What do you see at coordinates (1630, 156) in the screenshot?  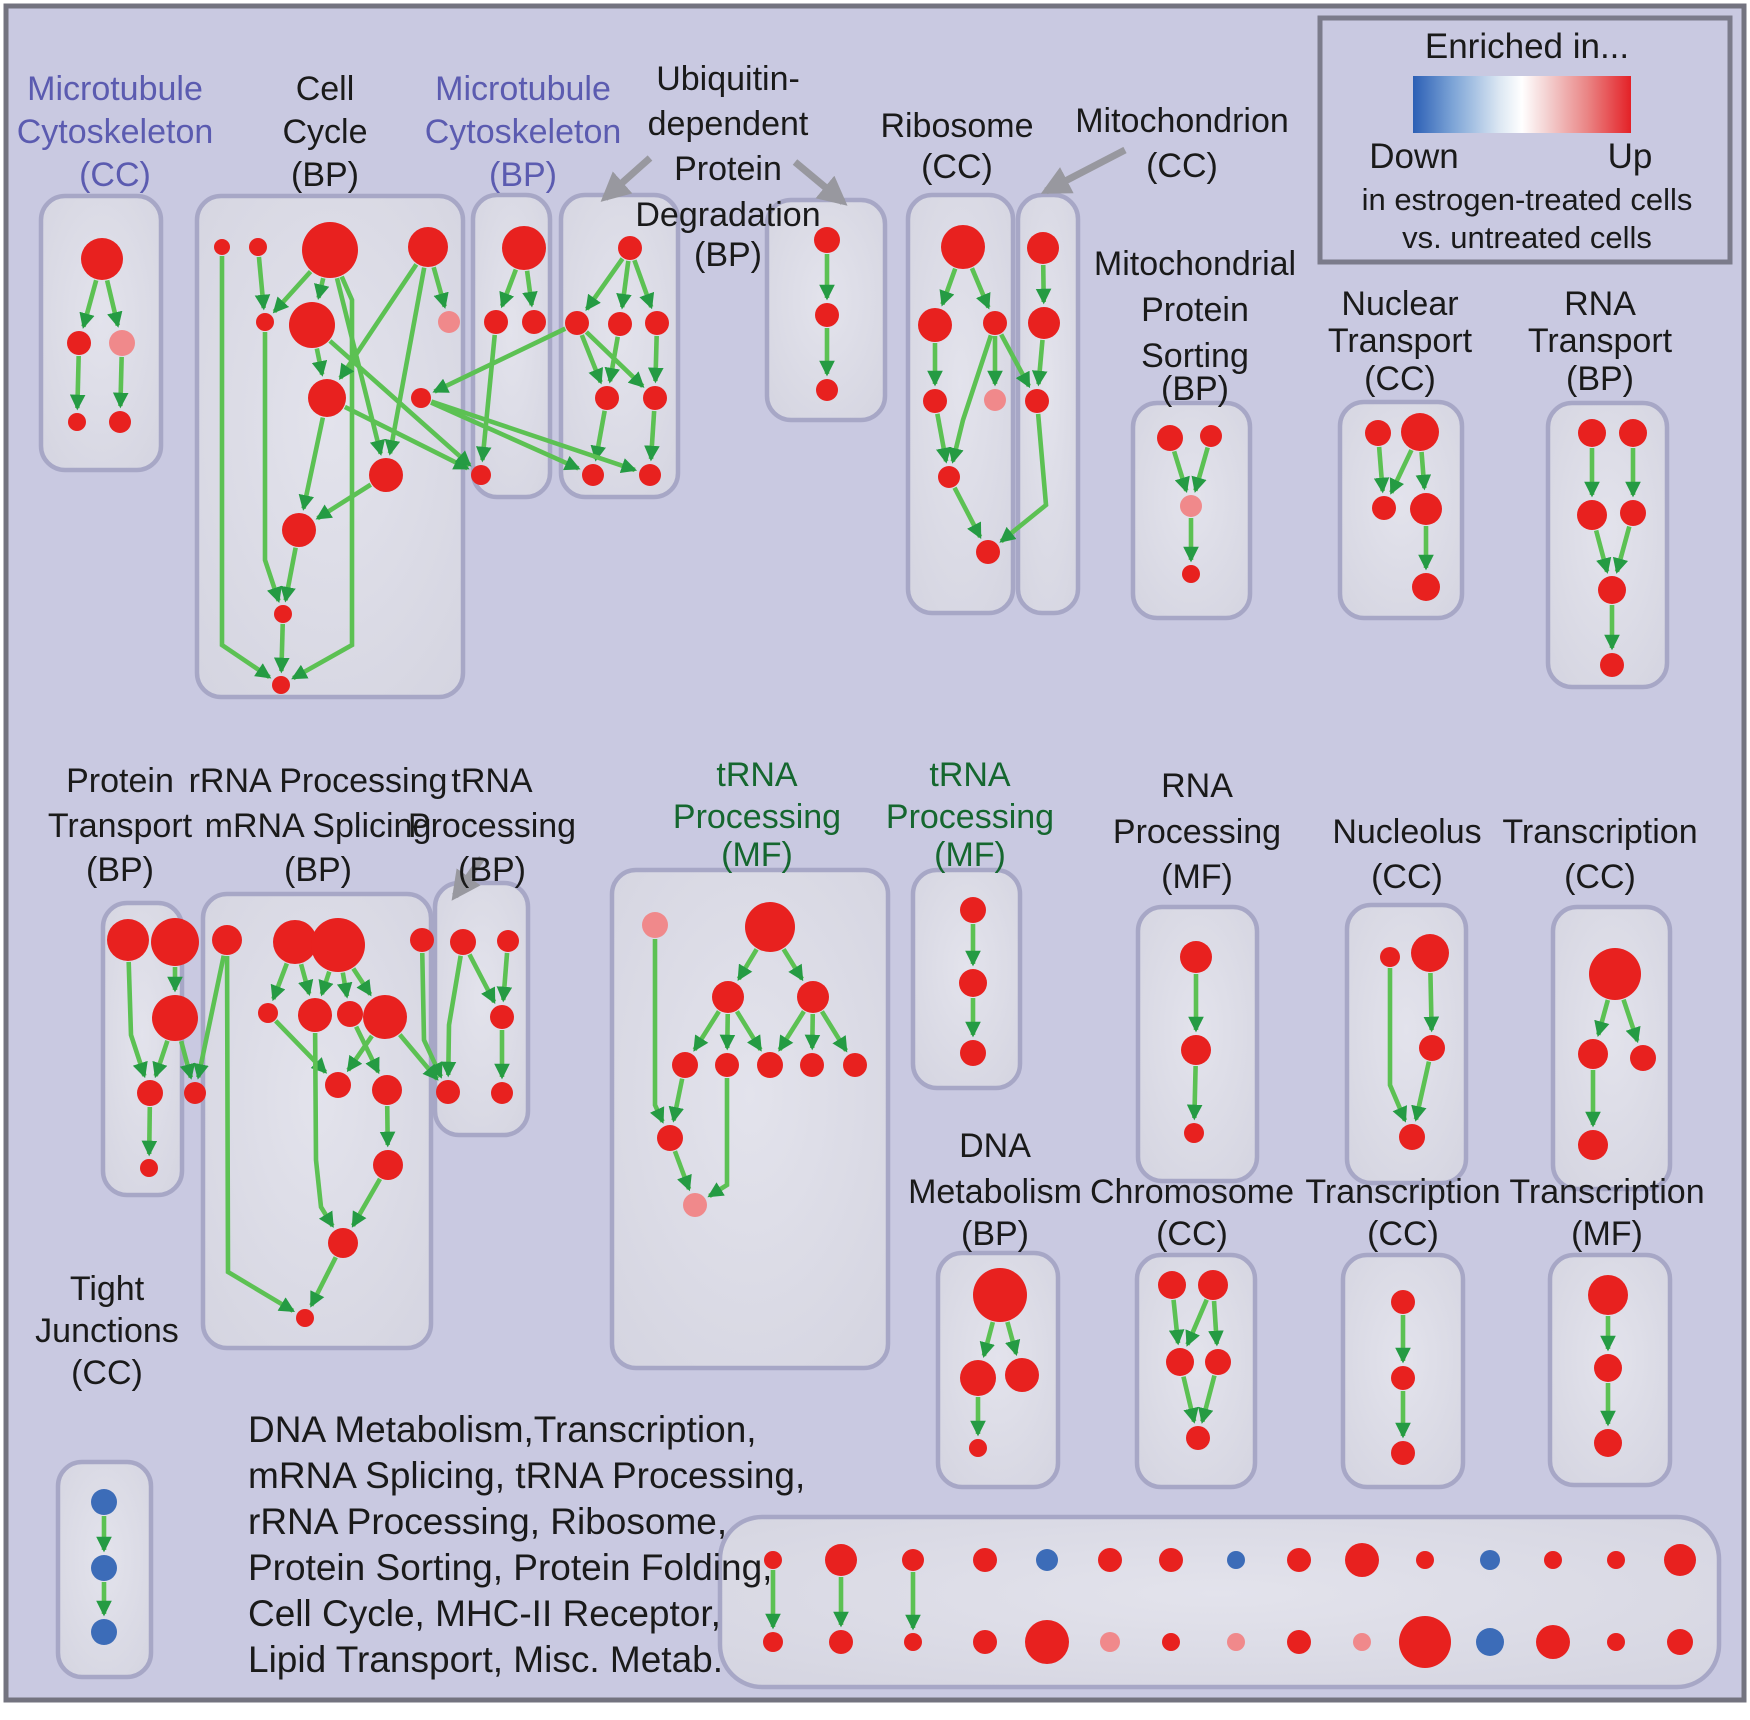 I see `legend-up-label: Up` at bounding box center [1630, 156].